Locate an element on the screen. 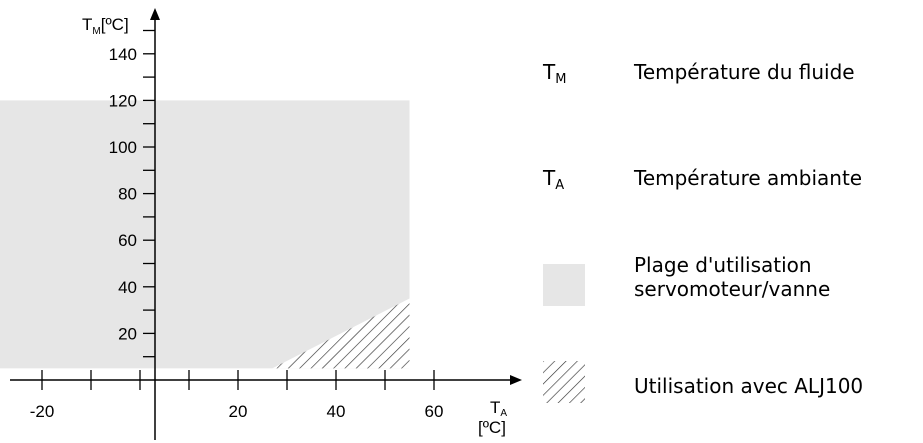 Image resolution: width=923 pixels, height=443 pixels. legend-label-operating-range: Plage d'utilisation servomoteur/vanne is located at coordinates (732, 277).